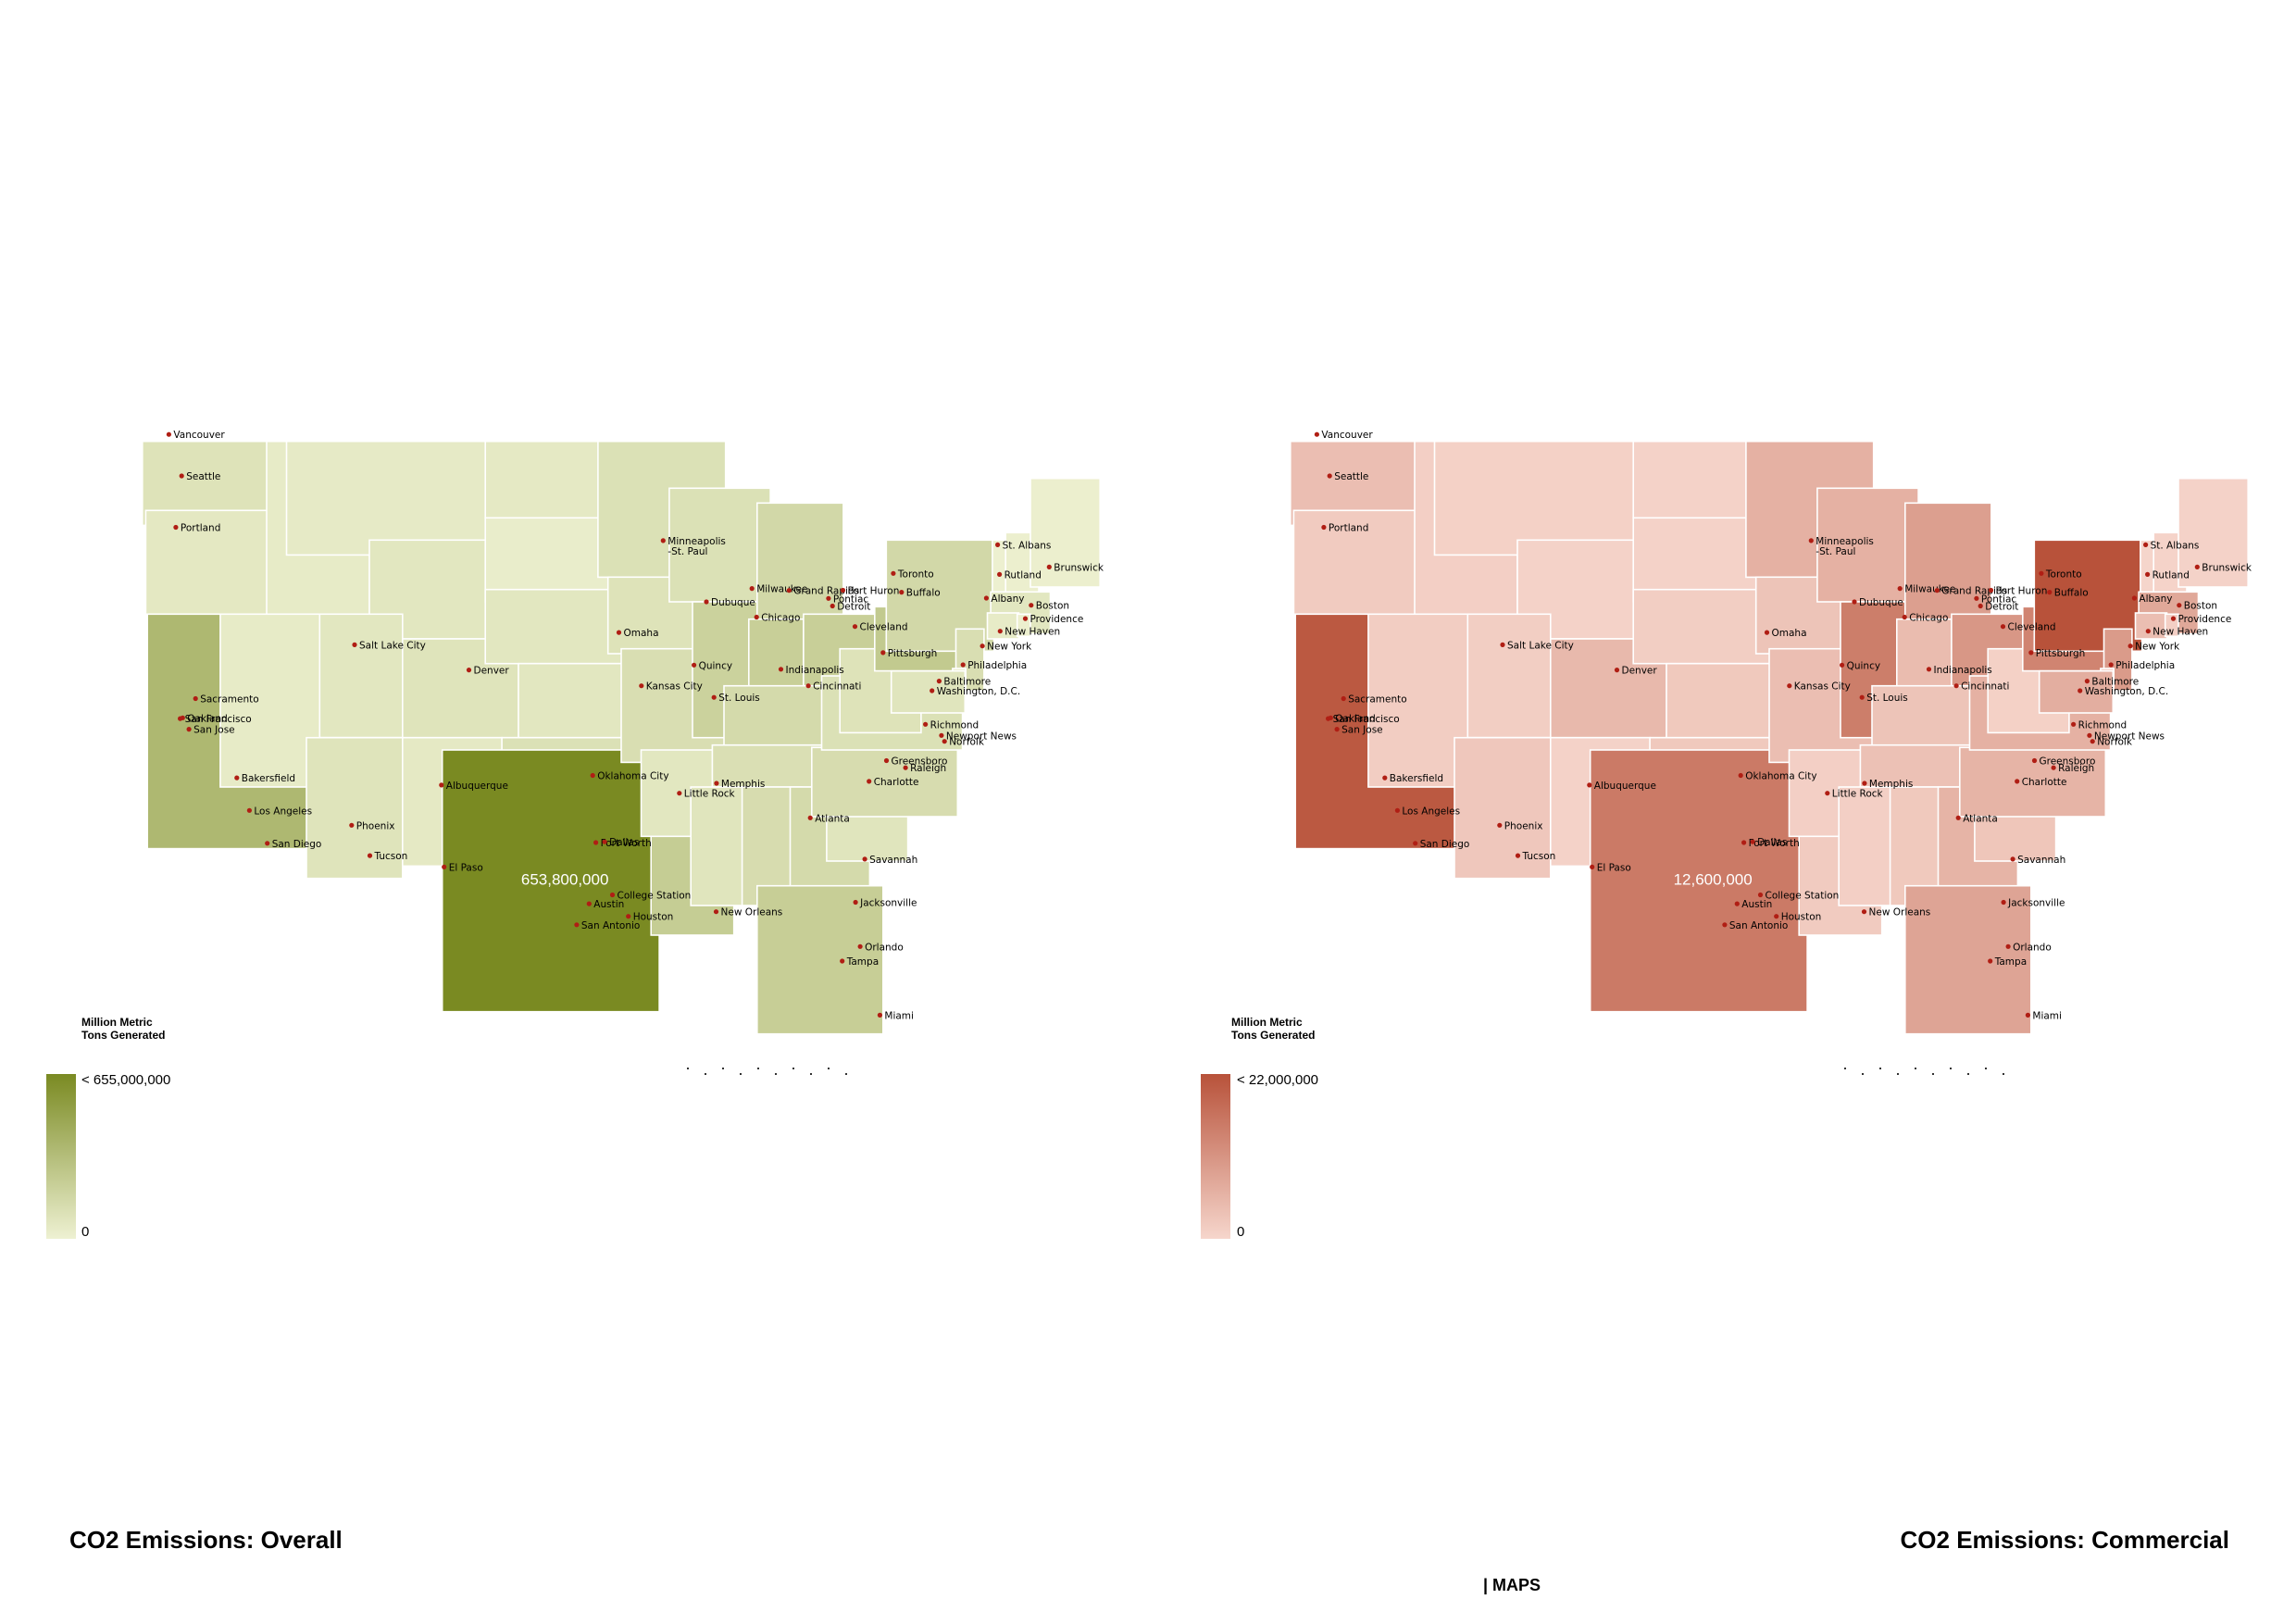  Describe the element at coordinates (1891, 784) in the screenshot. I see `commercial-city-label: Memphis` at that location.